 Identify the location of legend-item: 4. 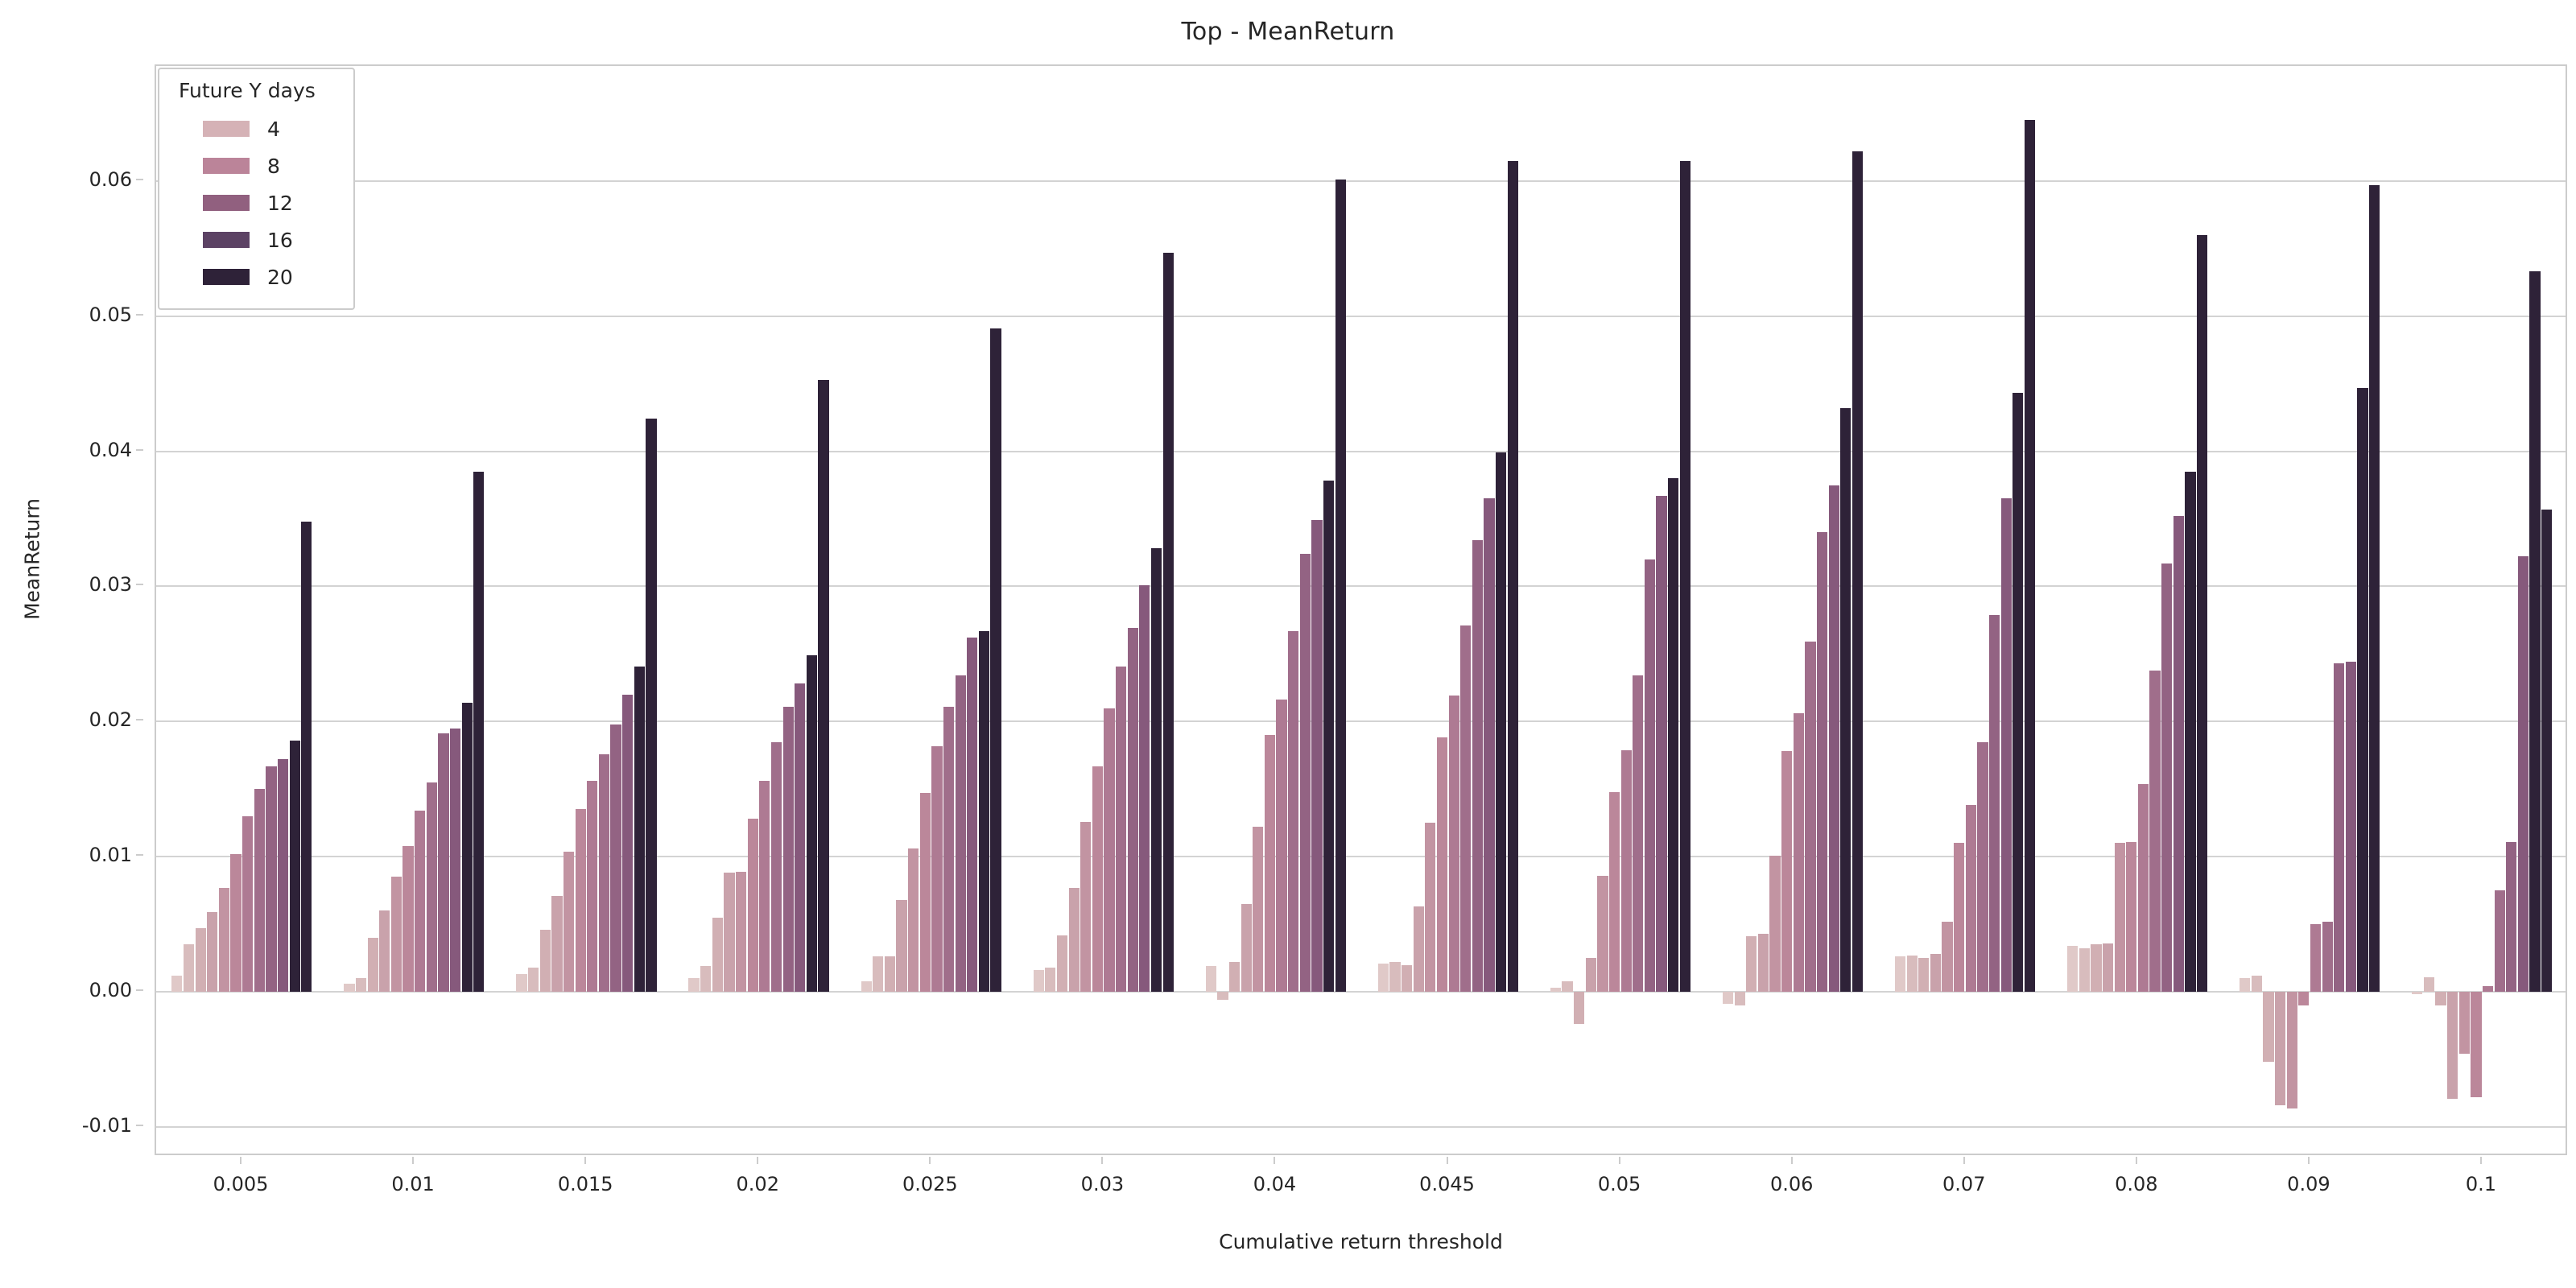
(256, 128).